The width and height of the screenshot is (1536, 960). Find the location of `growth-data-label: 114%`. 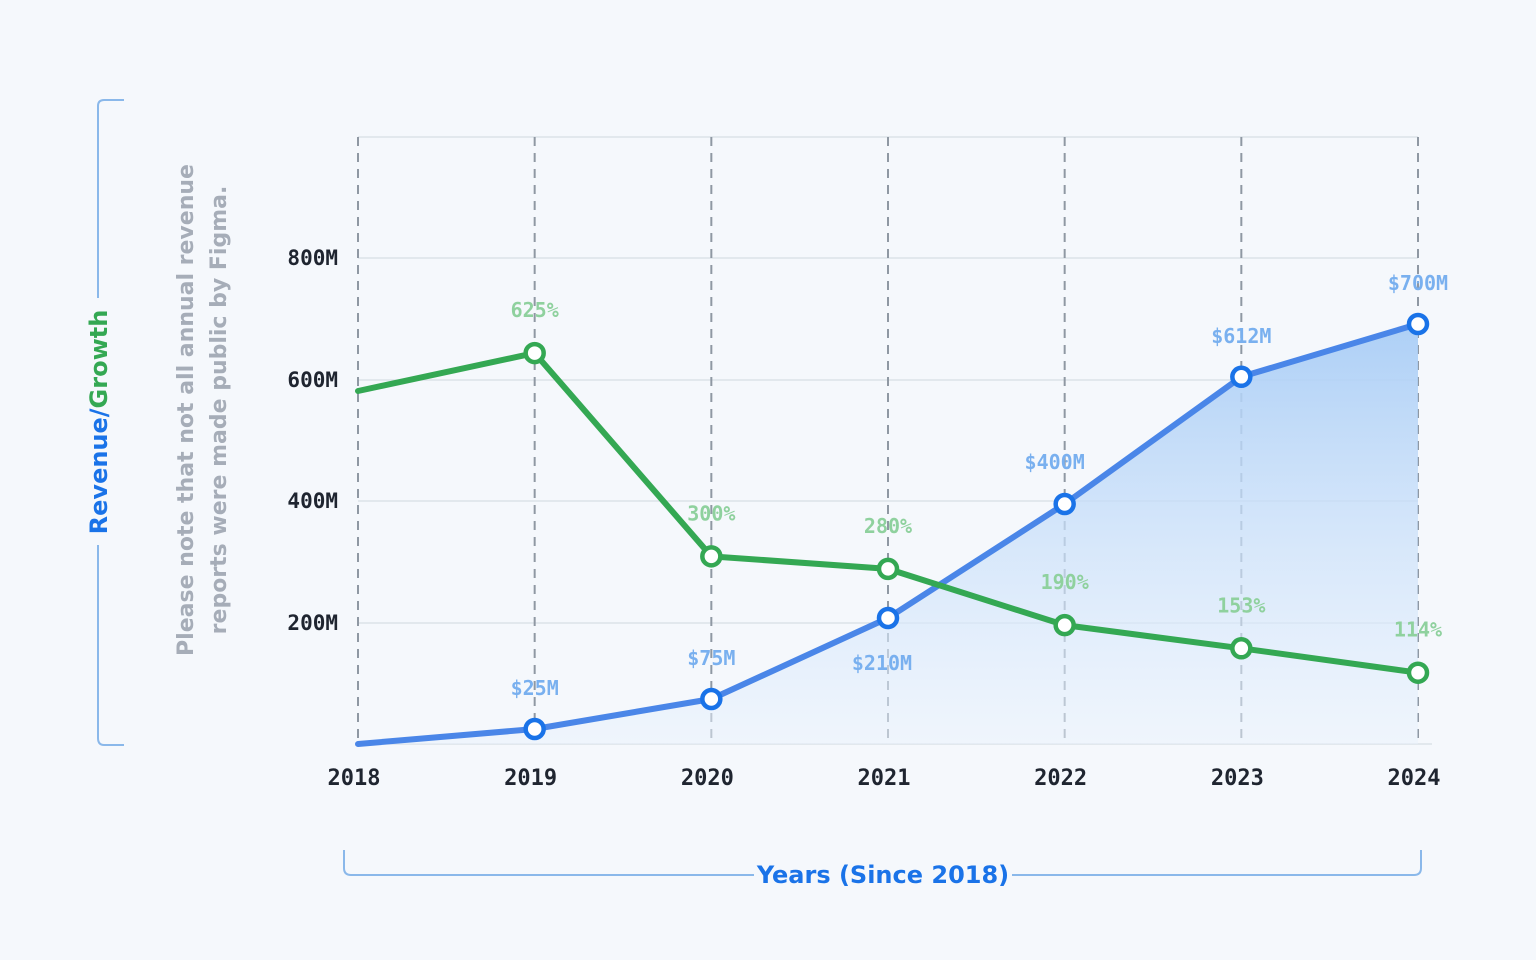

growth-data-label: 114% is located at coordinates (1418, 630).